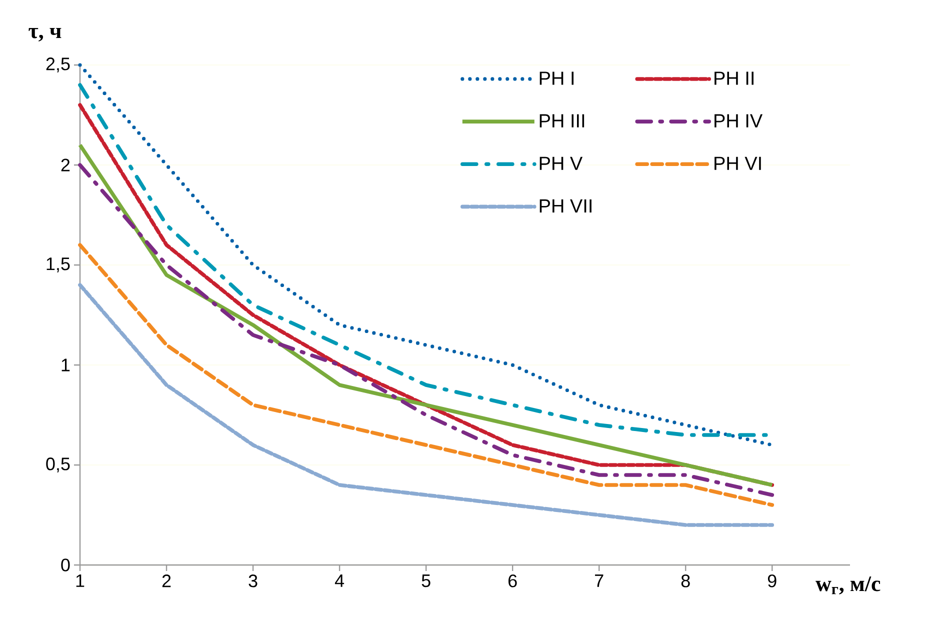  What do you see at coordinates (58, 465) in the screenshot?
I see `y-tick-label: 0,5` at bounding box center [58, 465].